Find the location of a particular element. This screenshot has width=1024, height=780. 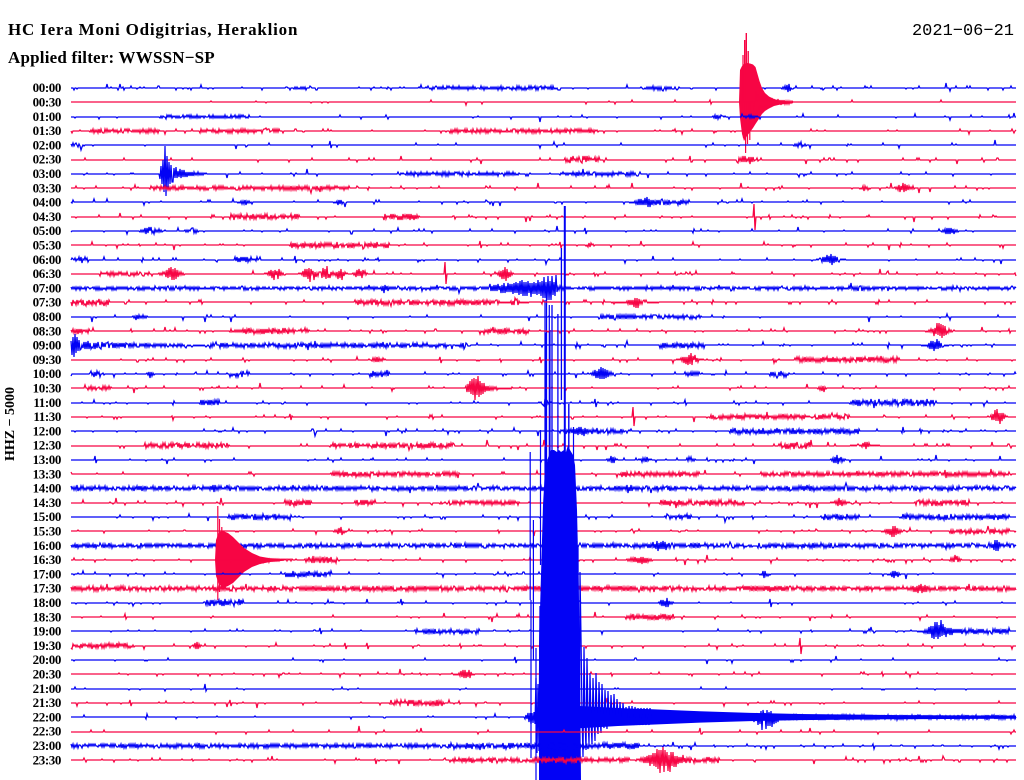

svg-text: 05:00 is located at coordinates (47, 230).